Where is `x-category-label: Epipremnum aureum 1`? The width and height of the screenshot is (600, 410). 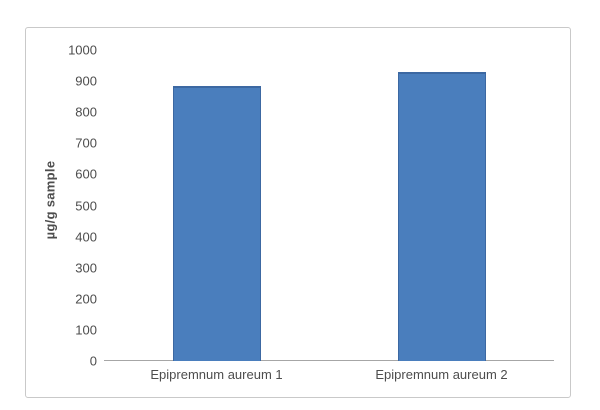
x-category-label: Epipremnum aureum 1 is located at coordinates (216, 374).